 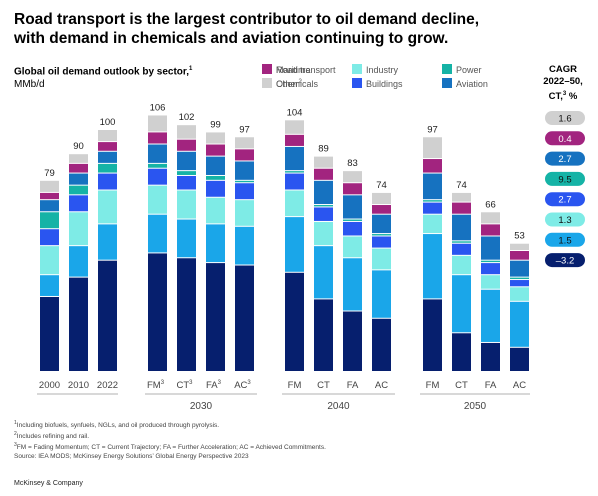 I want to click on legend-note: 2, so click(x=300, y=82).